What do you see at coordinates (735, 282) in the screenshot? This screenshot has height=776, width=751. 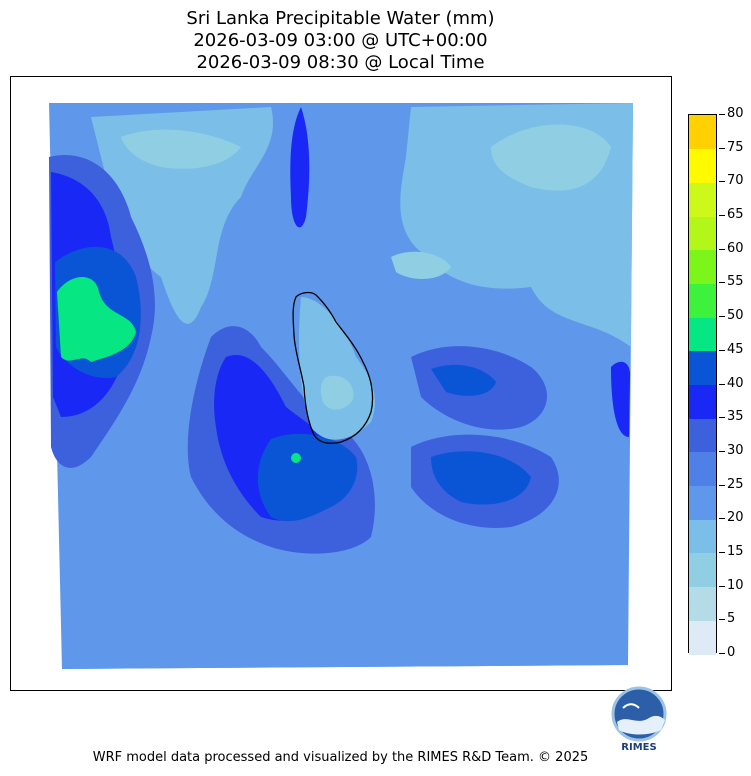 I see `colorbar-tick-label: 55` at bounding box center [735, 282].